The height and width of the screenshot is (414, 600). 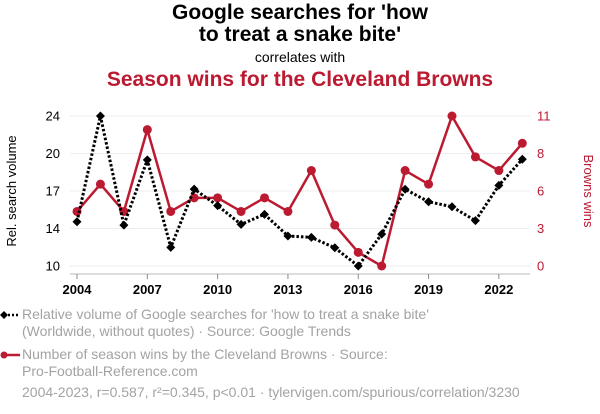 What do you see at coordinates (300, 79) in the screenshot?
I see `chart-title-secondary: Season wins for the Cleveland Browns` at bounding box center [300, 79].